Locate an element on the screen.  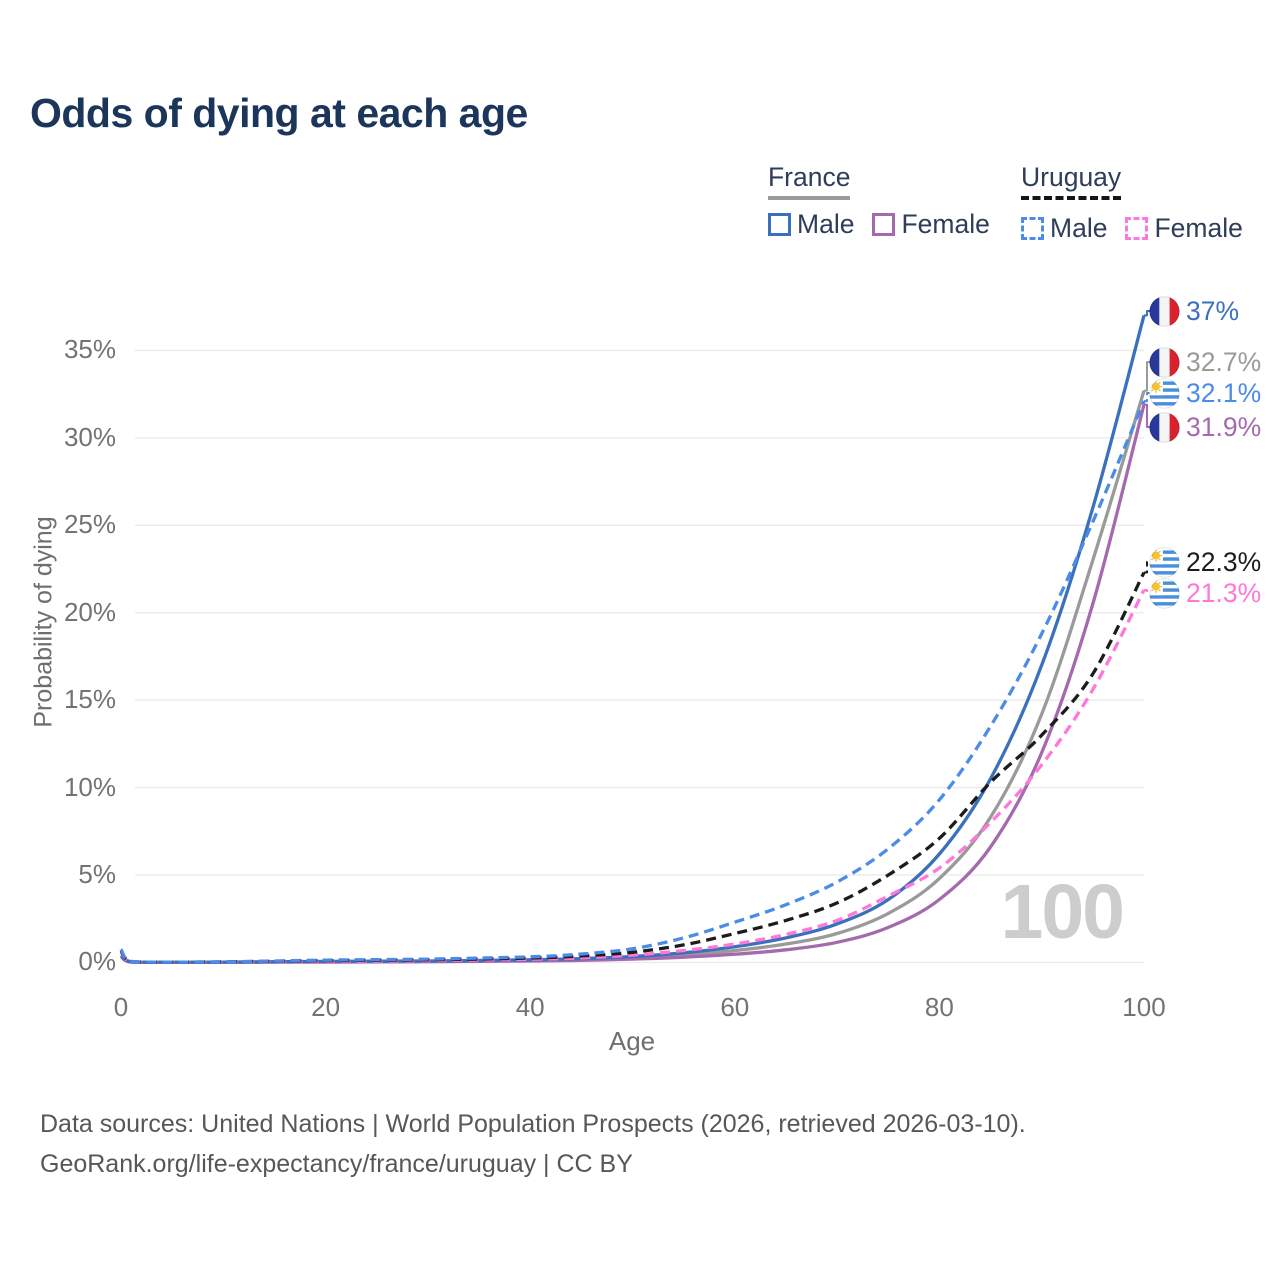
end-label-france-male: 37% is located at coordinates (1194, 311).